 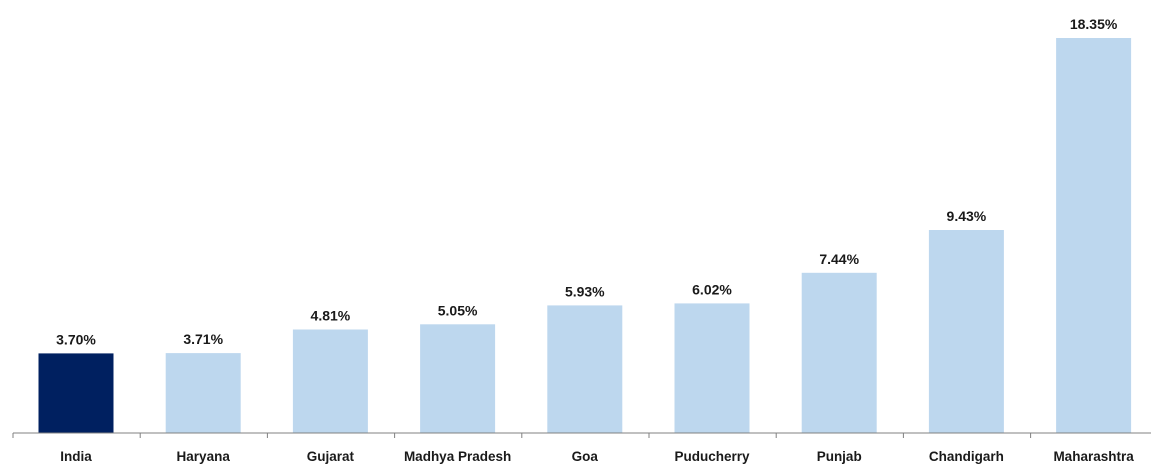 What do you see at coordinates (203, 393) in the screenshot?
I see `bar-haryana` at bounding box center [203, 393].